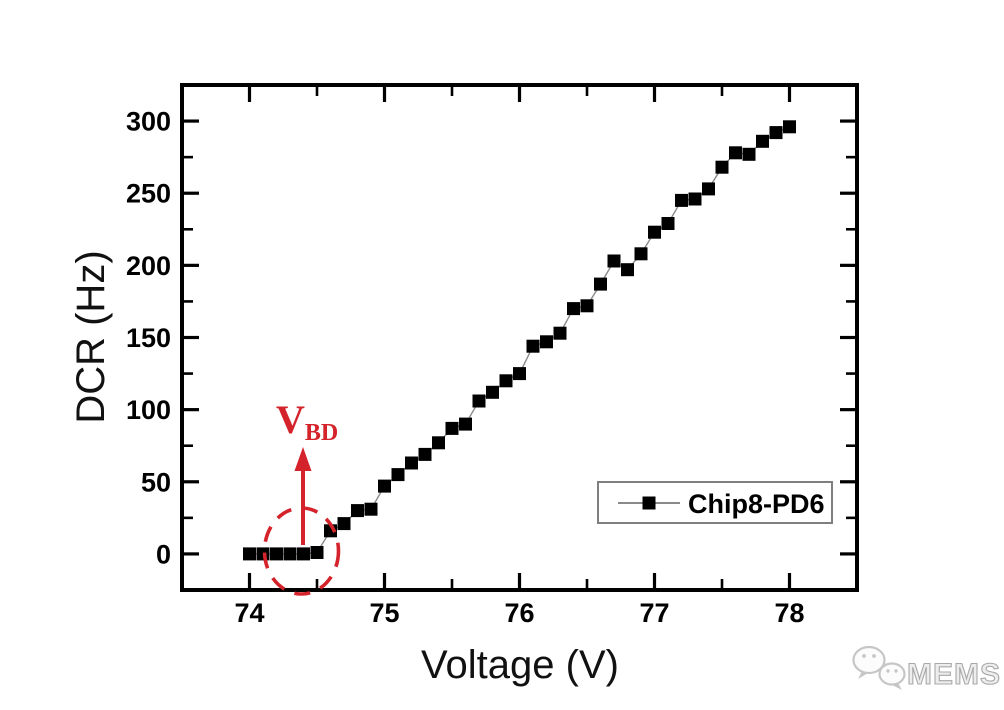 The height and width of the screenshot is (710, 1004). Describe the element at coordinates (148, 266) in the screenshot. I see `y-tick-label: 200` at that location.